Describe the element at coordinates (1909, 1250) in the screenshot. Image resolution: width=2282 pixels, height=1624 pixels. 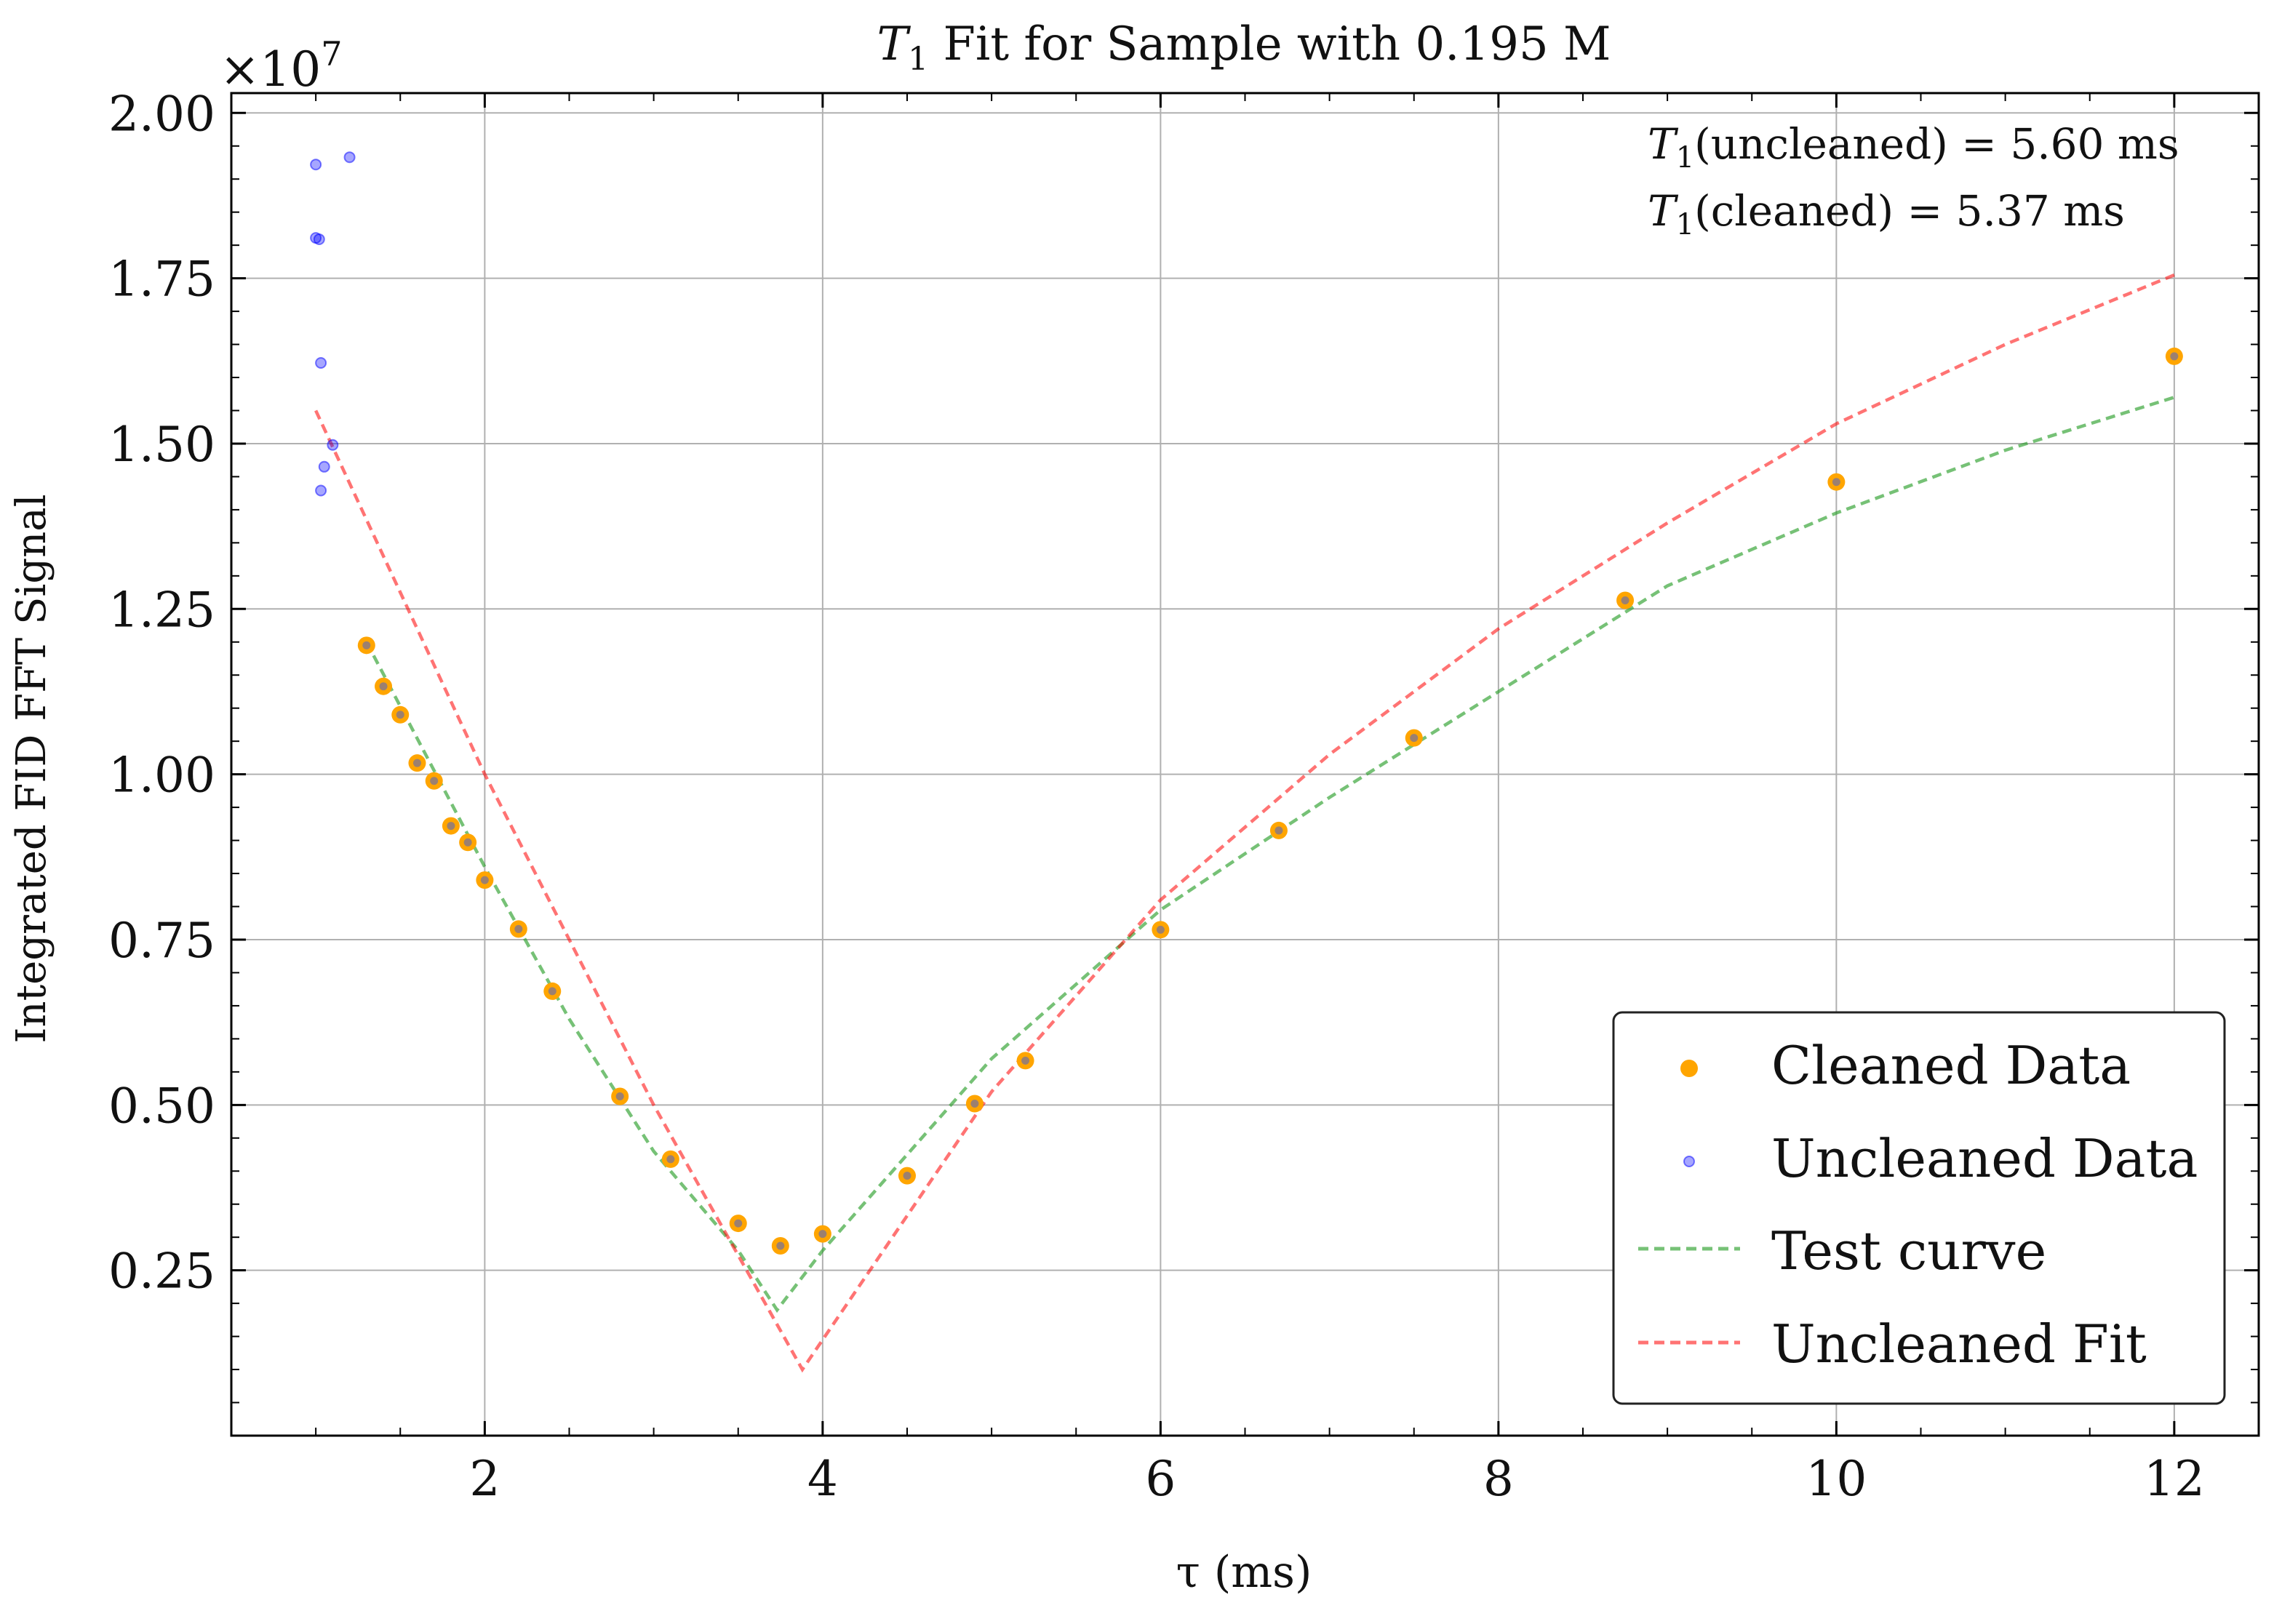
I see `legend-label-test: Test curve` at that location.